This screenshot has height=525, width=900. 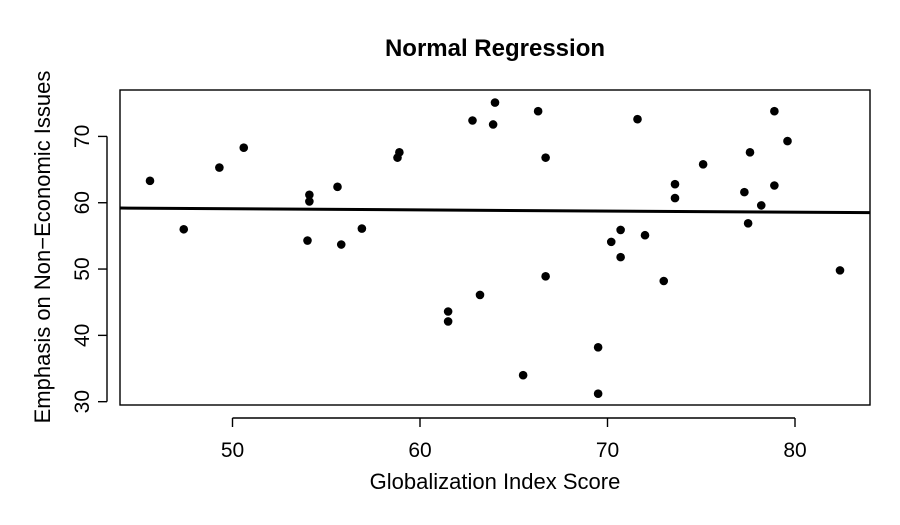 I want to click on y-axis-label: Emphasis on Non−Economic Issues, so click(x=42, y=247).